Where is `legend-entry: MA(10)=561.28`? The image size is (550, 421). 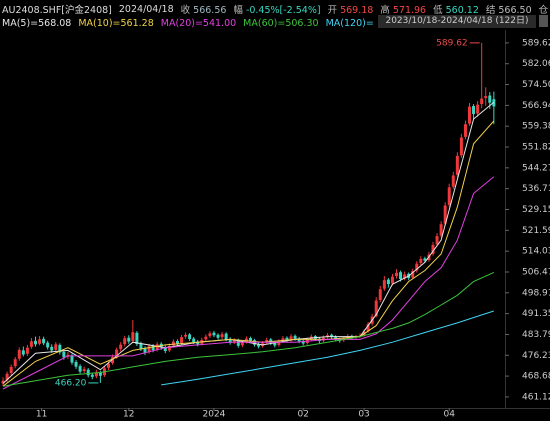
legend-entry: MA(10)=561.28 is located at coordinates (116, 23).